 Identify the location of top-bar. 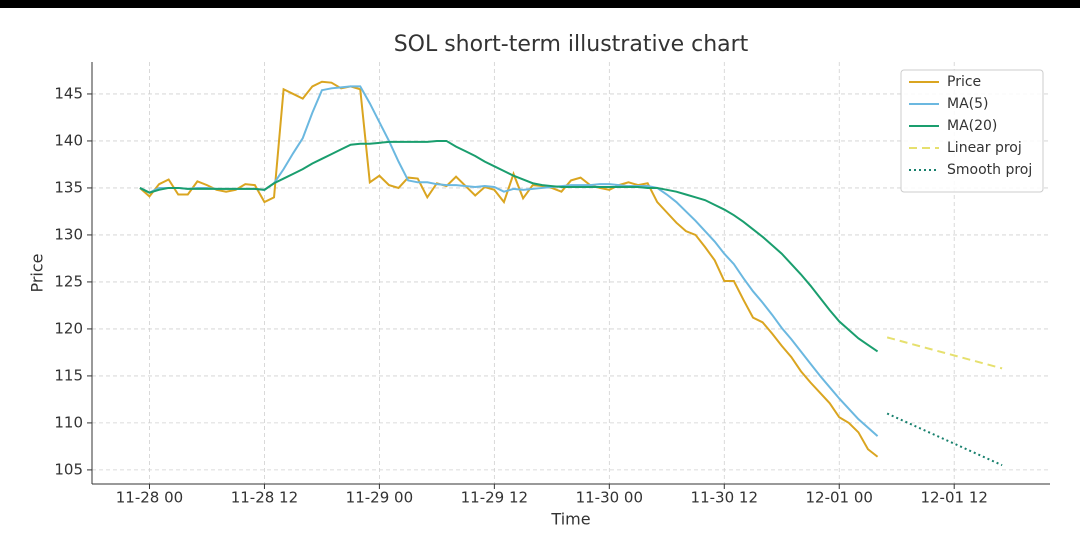
(540, 4).